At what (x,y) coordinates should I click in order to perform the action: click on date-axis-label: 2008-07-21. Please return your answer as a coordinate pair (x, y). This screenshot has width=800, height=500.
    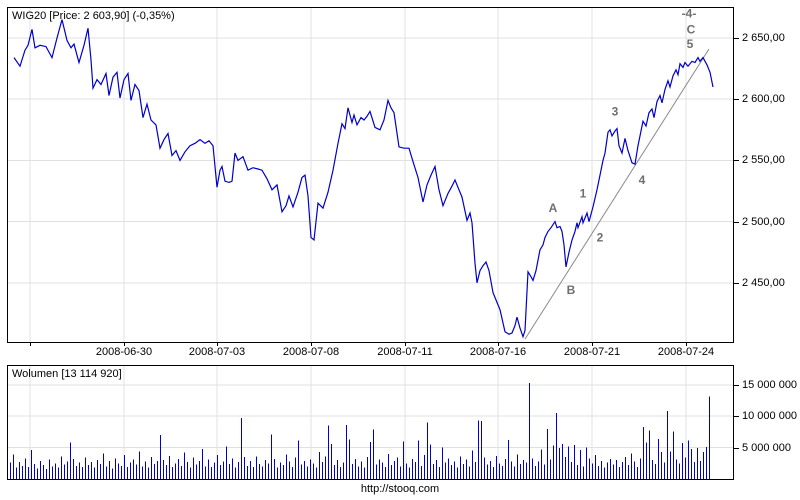
    Looking at the image, I should click on (592, 352).